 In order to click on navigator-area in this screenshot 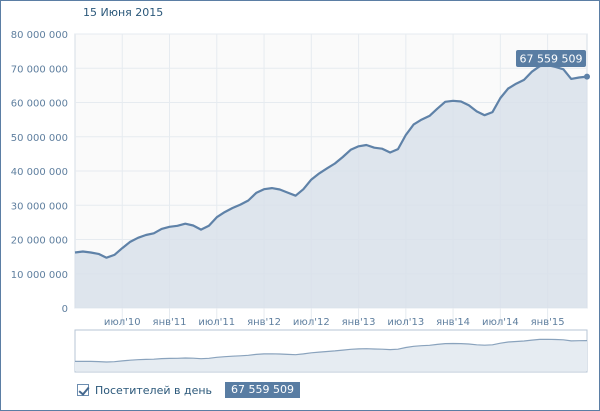, I will do `click(331, 355)`.